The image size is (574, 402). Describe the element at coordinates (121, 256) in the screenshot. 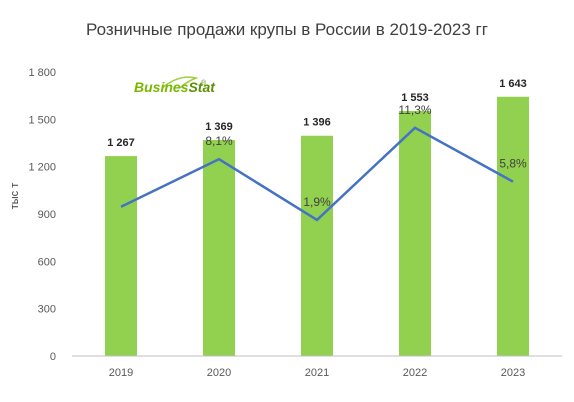

I see `bar-2019` at that location.